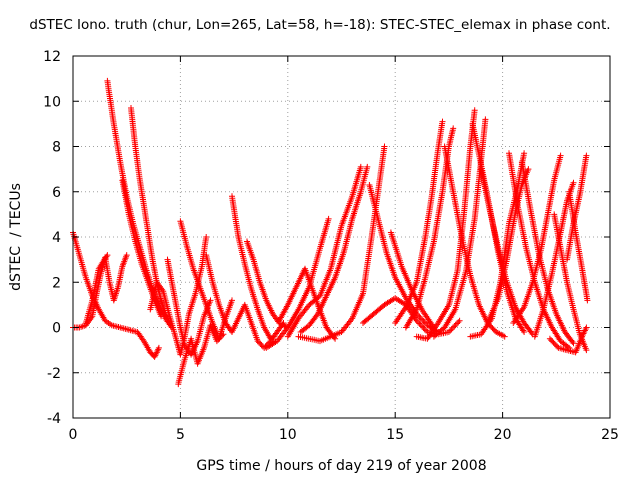 This screenshot has height=480, width=640. What do you see at coordinates (56, 329) in the screenshot?
I see `y-tick-label: 0` at bounding box center [56, 329].